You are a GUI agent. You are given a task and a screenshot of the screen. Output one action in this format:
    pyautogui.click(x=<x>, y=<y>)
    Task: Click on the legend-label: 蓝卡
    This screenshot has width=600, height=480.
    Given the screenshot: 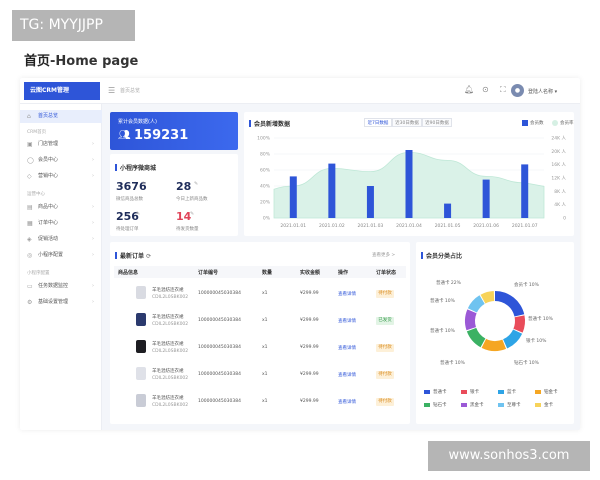 What is the action you would take?
    pyautogui.click(x=511, y=392)
    